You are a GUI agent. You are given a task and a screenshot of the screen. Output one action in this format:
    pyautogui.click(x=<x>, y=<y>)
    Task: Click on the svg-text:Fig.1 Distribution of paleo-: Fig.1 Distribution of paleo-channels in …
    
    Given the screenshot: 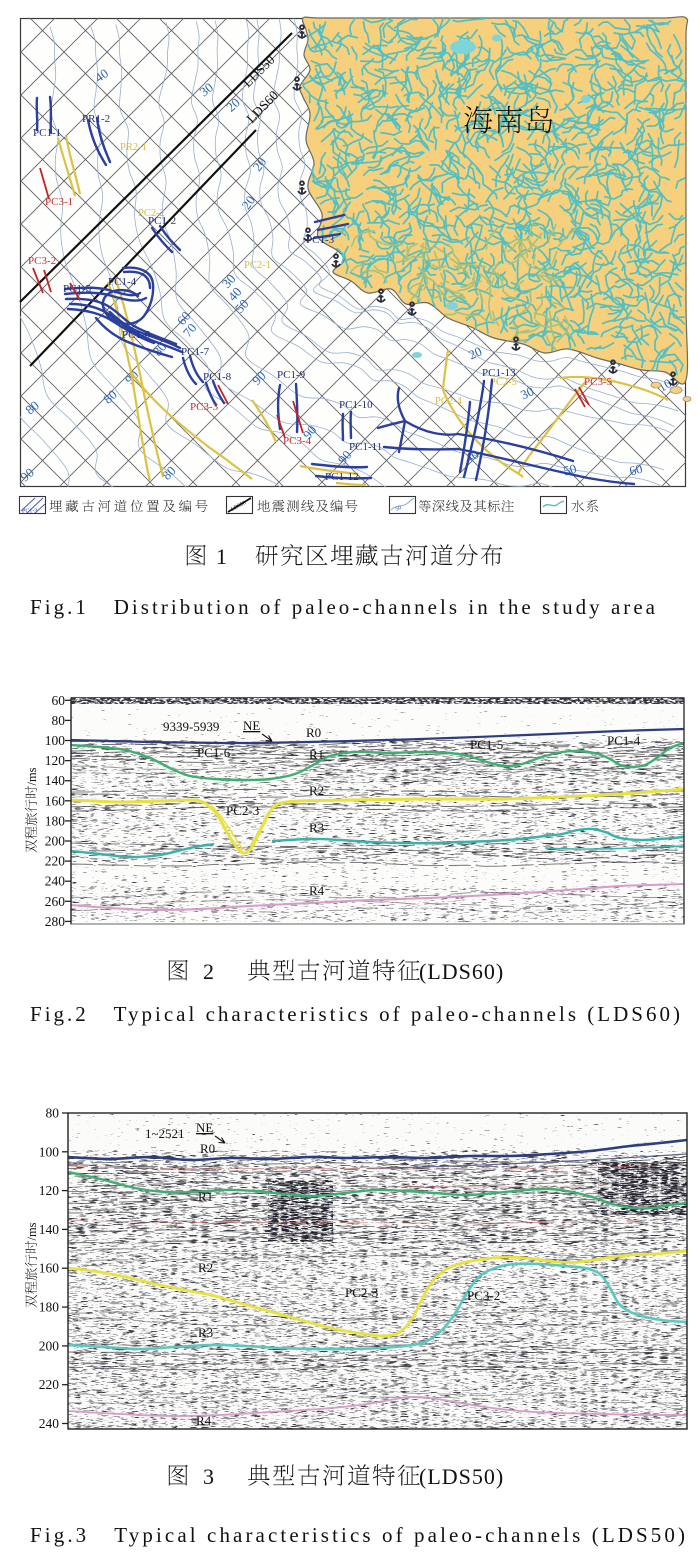 What is the action you would take?
    pyautogui.click(x=343, y=607)
    